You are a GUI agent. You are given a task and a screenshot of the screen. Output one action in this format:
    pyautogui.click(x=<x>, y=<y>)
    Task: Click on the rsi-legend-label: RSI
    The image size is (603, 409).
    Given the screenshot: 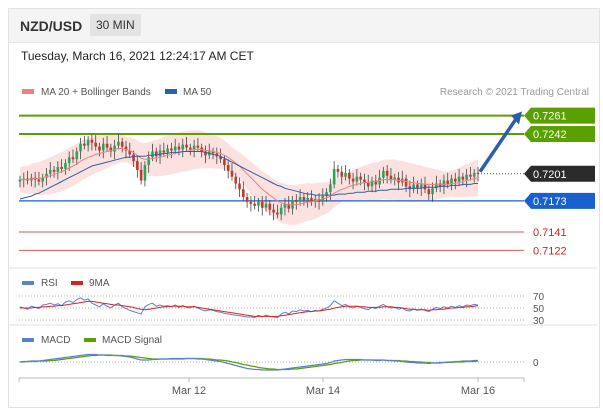 What is the action you would take?
    pyautogui.click(x=49, y=283)
    